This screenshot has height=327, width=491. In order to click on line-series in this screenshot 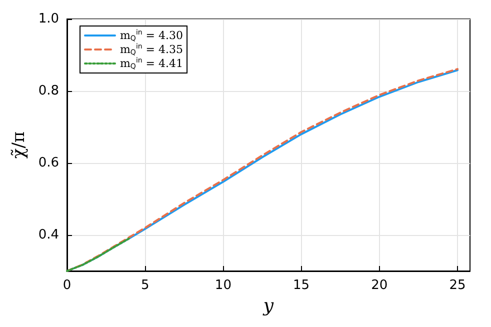, I will do `click(98, 254)`.